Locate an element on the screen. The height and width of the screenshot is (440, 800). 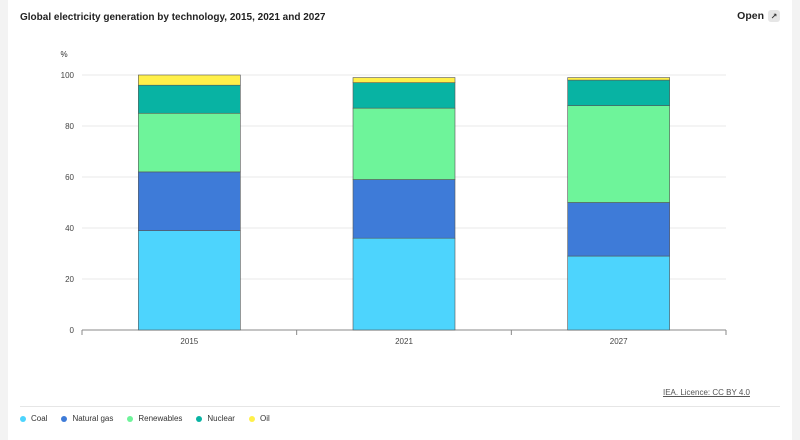
legend-item: Renewables is located at coordinates (154, 418).